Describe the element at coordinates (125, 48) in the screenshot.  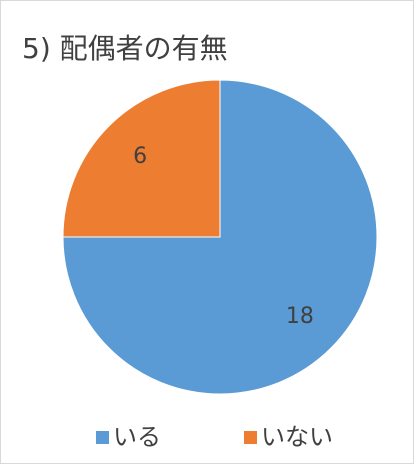
I see `chart-title: 5) 配偶者の有無` at that location.